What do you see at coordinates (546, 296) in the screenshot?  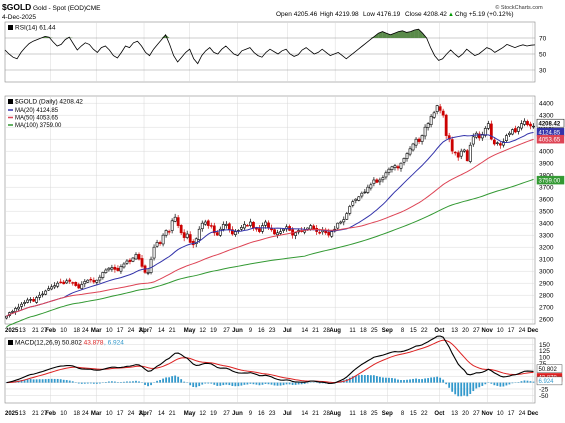 I see `price-axis-tick: 2800` at bounding box center [546, 296].